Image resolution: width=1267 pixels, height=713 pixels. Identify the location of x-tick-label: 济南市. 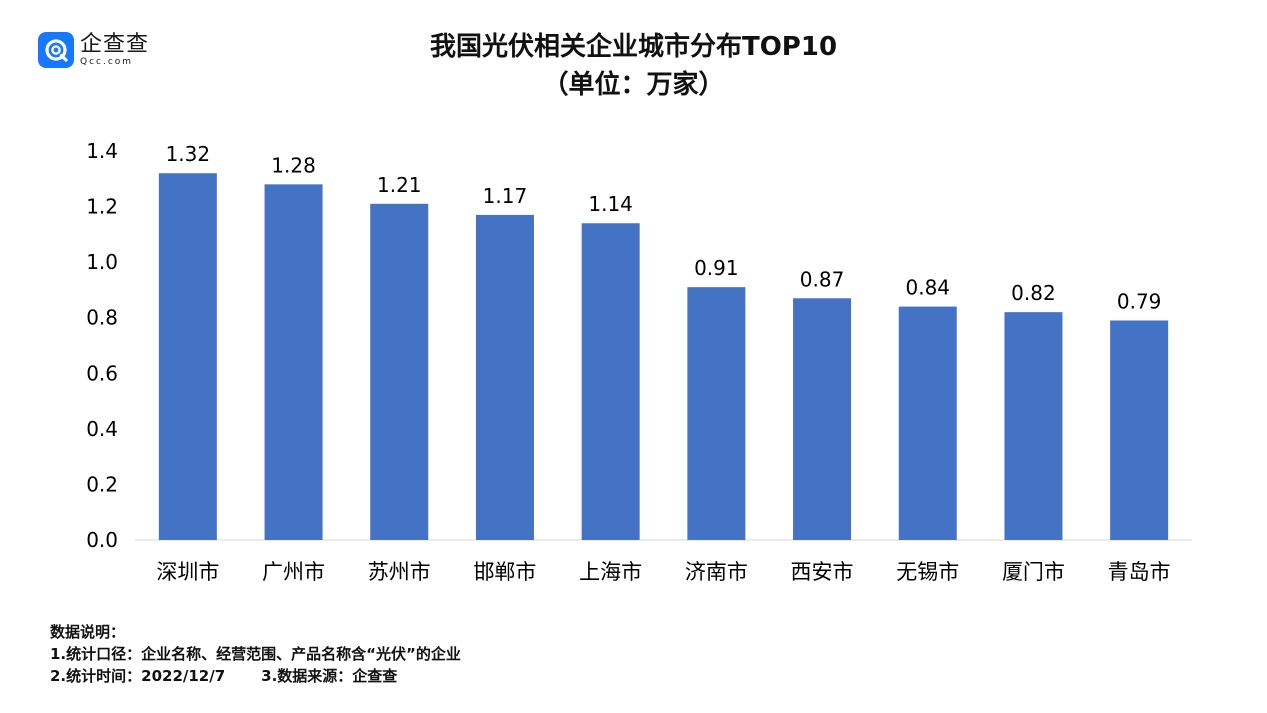
(716, 572).